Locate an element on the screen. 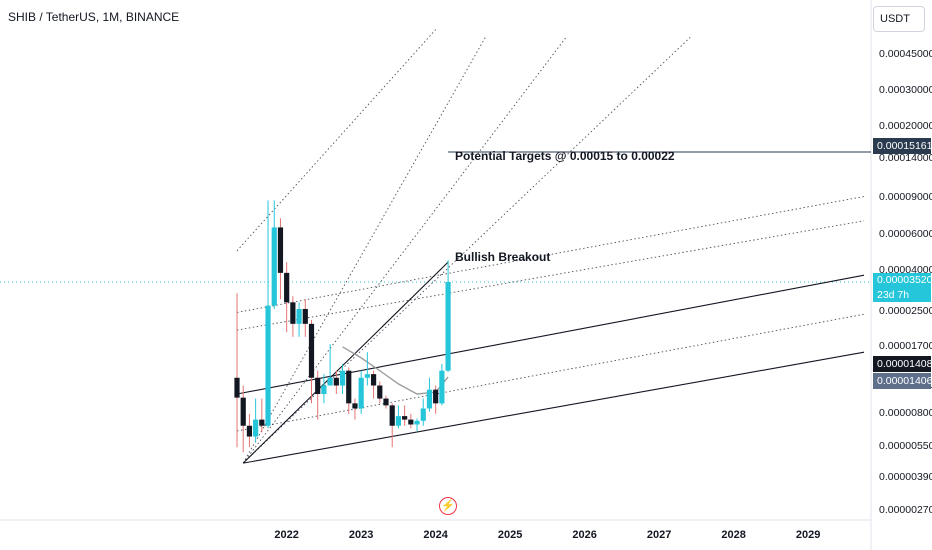 The width and height of the screenshot is (932, 550). symbol-title: SHIB / TetherUS, 1M, BINANCE is located at coordinates (94, 17).